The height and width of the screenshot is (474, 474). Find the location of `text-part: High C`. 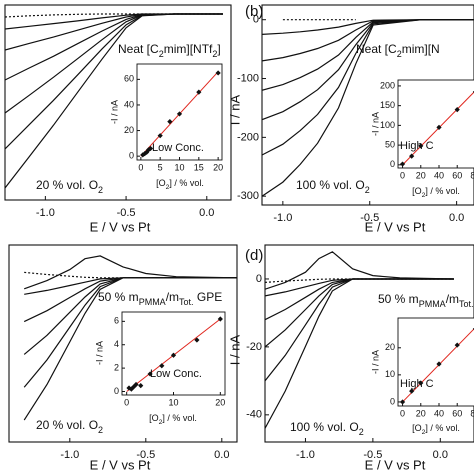

text-part: High C is located at coordinates (417, 384).